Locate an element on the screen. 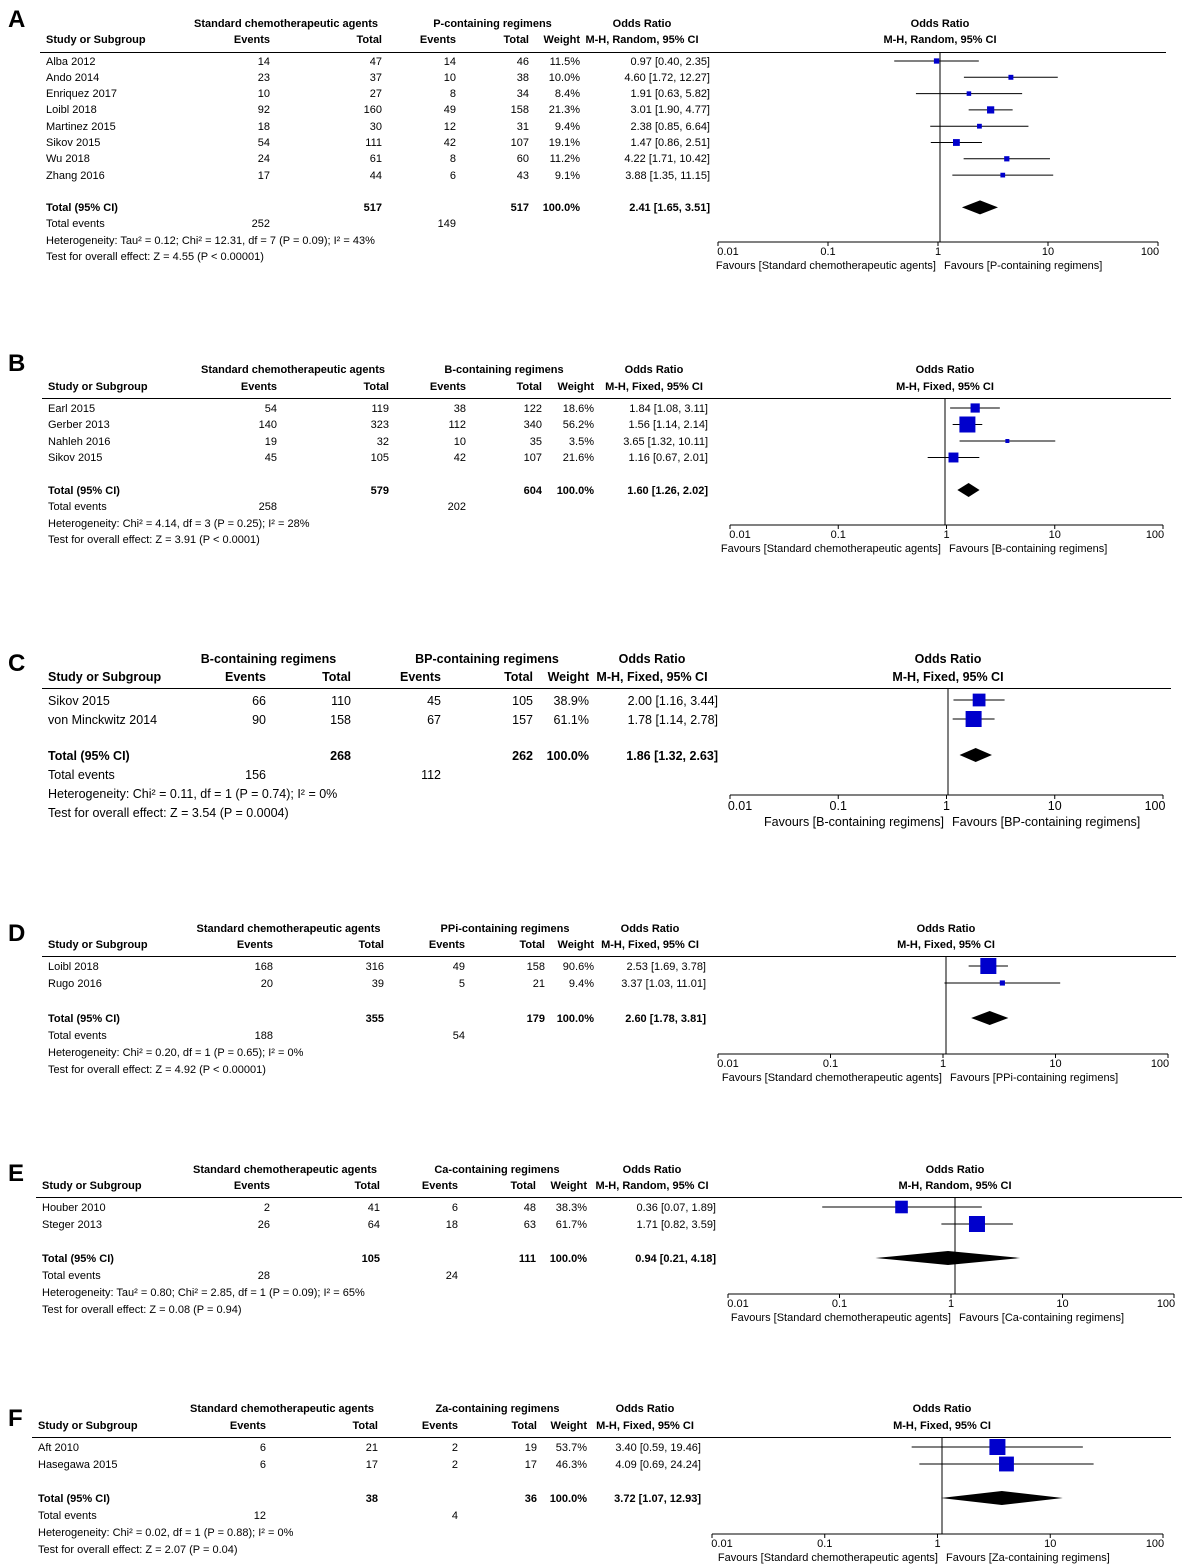 The width and height of the screenshot is (1200, 1565). events1-cell: 24 is located at coordinates (263, 159).